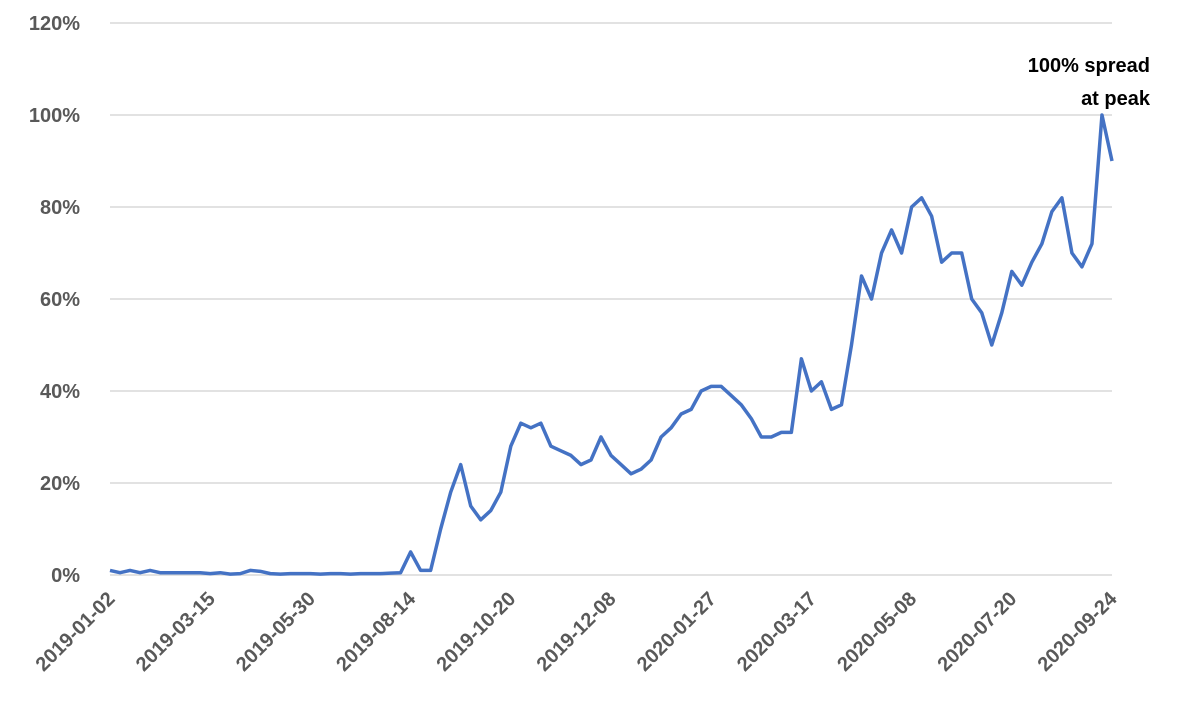 This screenshot has height=719, width=1200. Describe the element at coordinates (1089, 66) in the screenshot. I see `annotation: 100% spread` at that location.